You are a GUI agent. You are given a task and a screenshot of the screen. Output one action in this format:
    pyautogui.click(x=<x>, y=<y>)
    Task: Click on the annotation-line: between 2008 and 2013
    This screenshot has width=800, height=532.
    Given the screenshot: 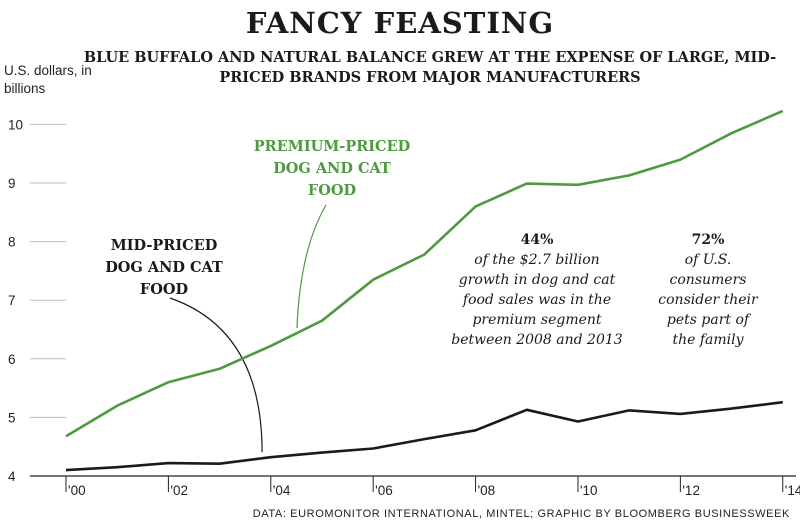 What is the action you would take?
    pyautogui.click(x=536, y=340)
    